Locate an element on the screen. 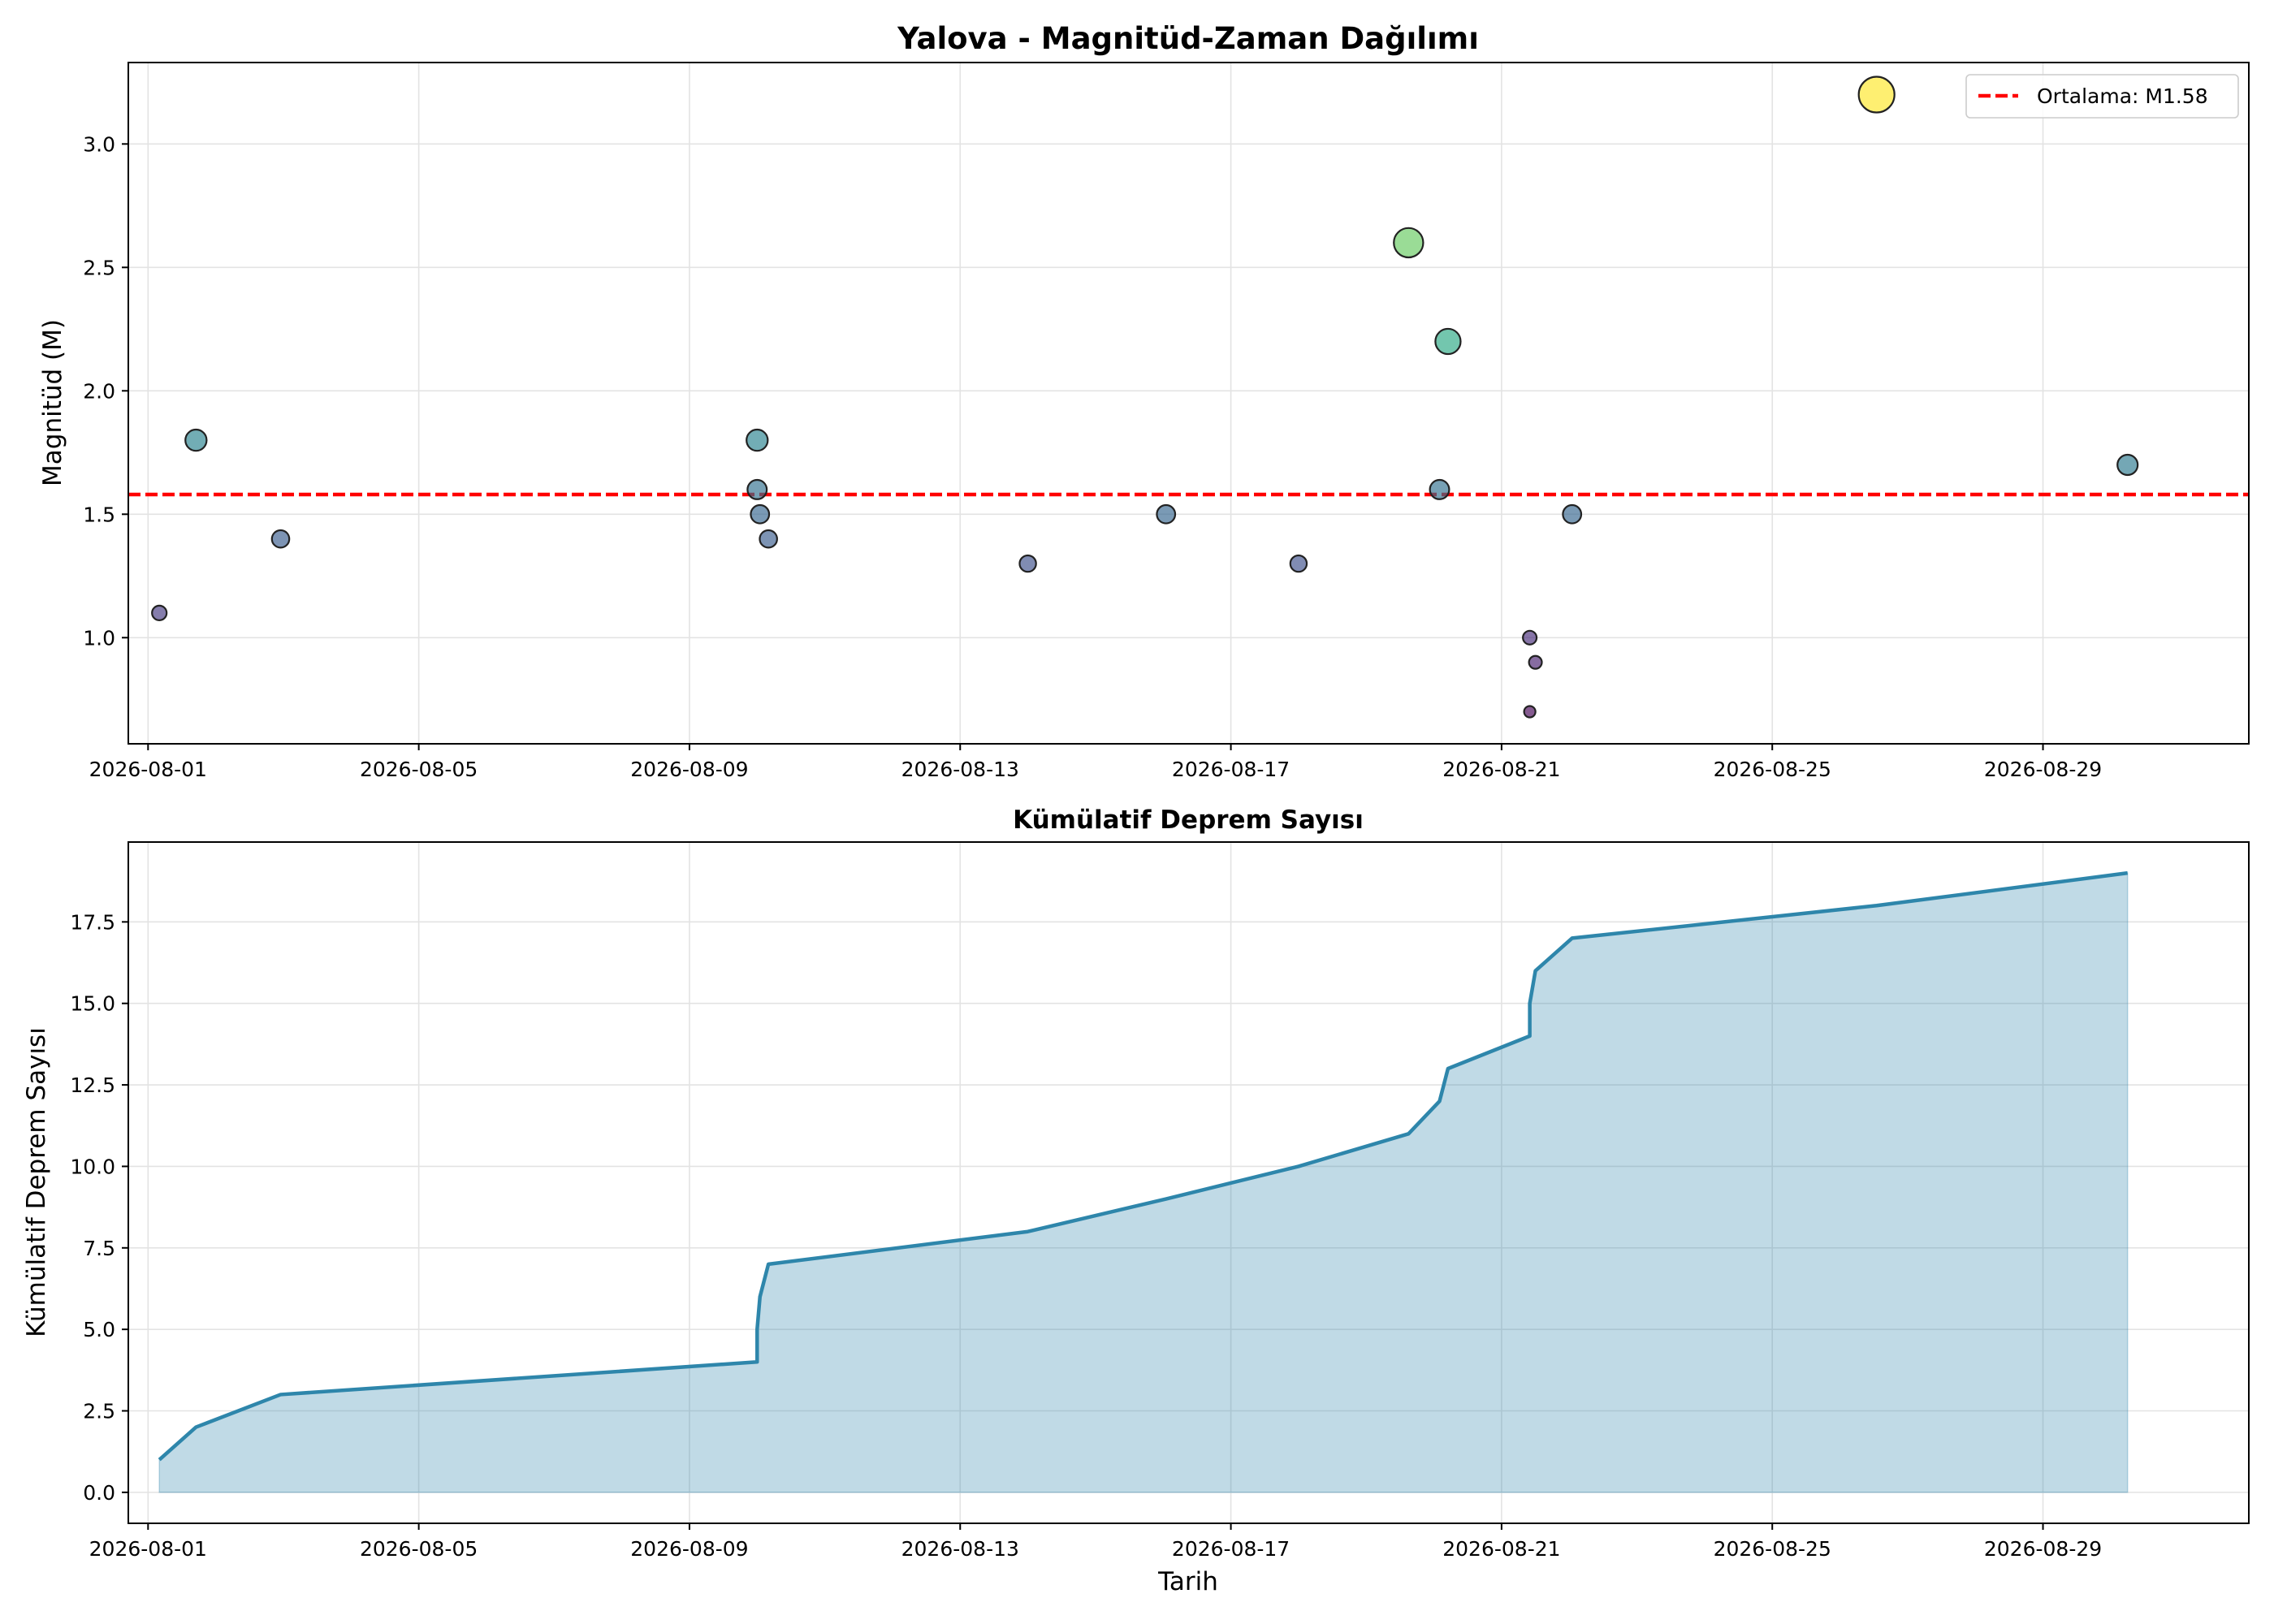 Image resolution: width=2274 pixels, height=1624 pixels. bottom-y-tick-label: 0.0 is located at coordinates (99, 1493).